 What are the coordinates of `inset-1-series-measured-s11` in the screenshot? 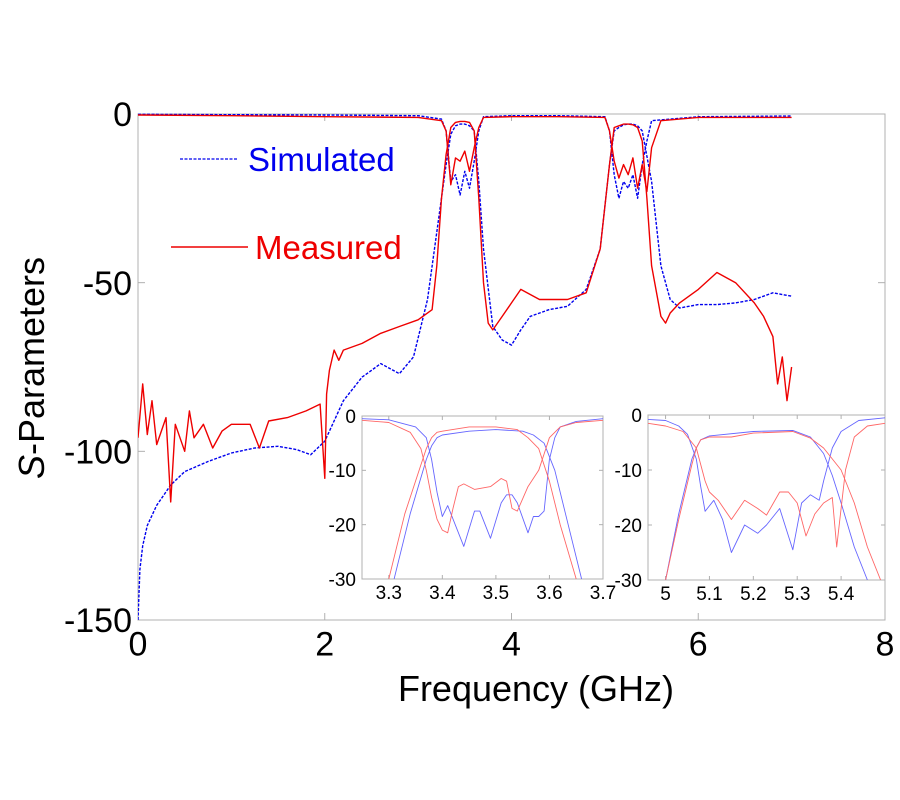 It's located at (482, 476).